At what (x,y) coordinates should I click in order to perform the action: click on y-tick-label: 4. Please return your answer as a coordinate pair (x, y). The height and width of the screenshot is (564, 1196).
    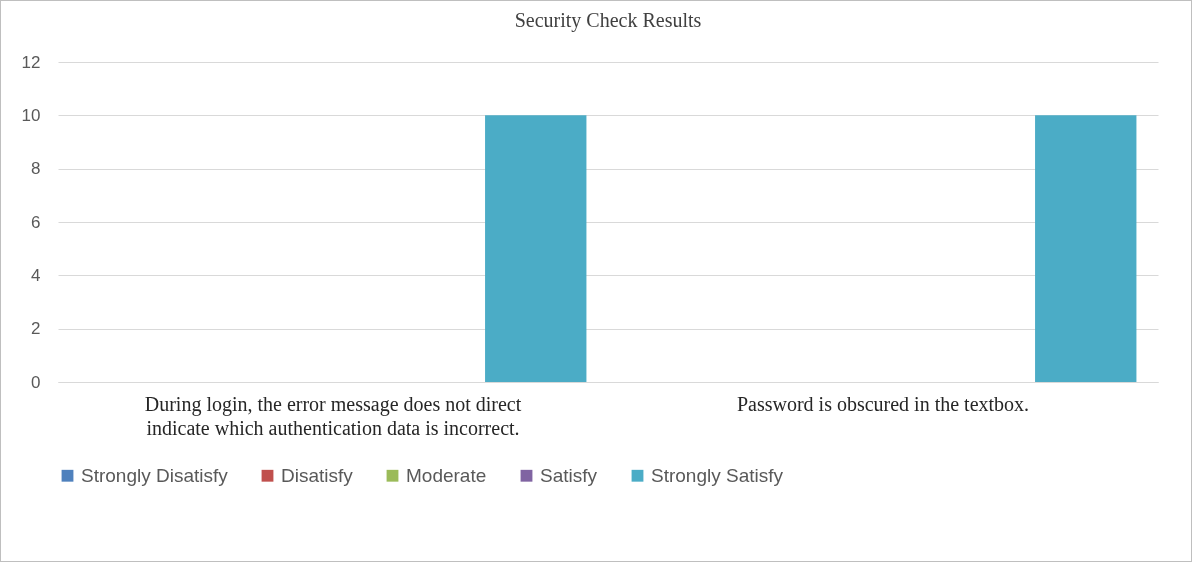
    Looking at the image, I should click on (36, 275).